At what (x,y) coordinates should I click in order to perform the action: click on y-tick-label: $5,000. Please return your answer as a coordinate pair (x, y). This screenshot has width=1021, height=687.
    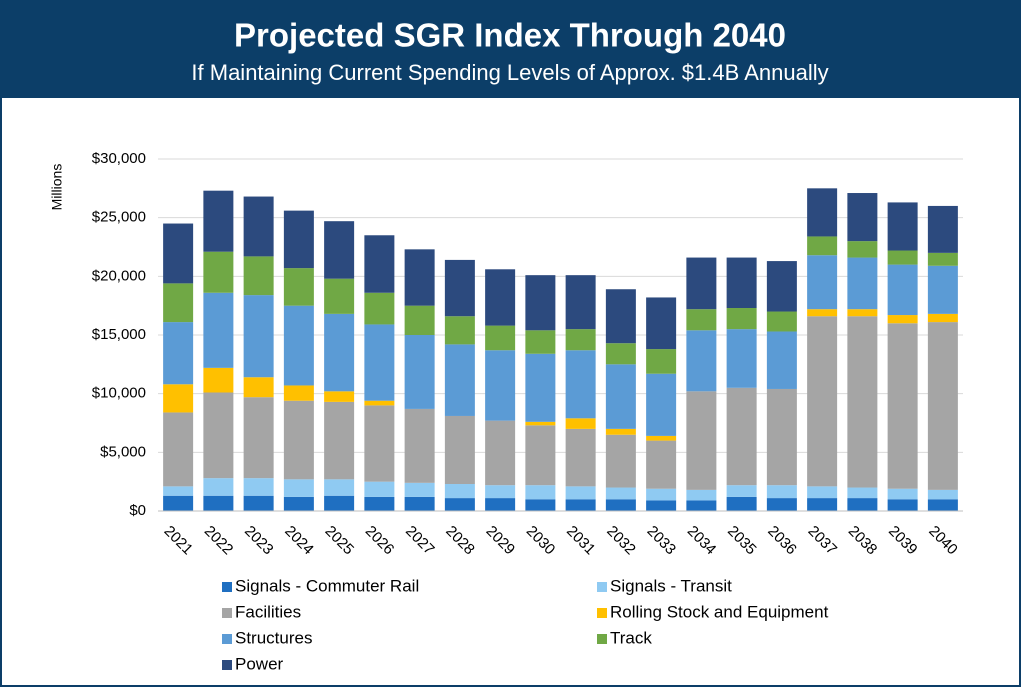
    Looking at the image, I should click on (123, 451).